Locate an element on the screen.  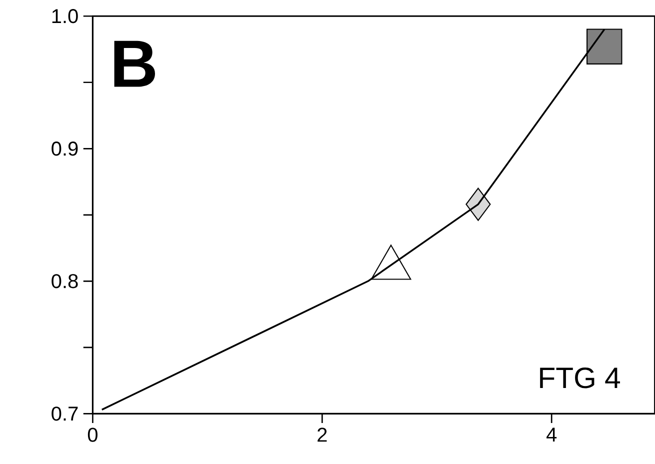
annotation: FTG 4 is located at coordinates (580, 377).